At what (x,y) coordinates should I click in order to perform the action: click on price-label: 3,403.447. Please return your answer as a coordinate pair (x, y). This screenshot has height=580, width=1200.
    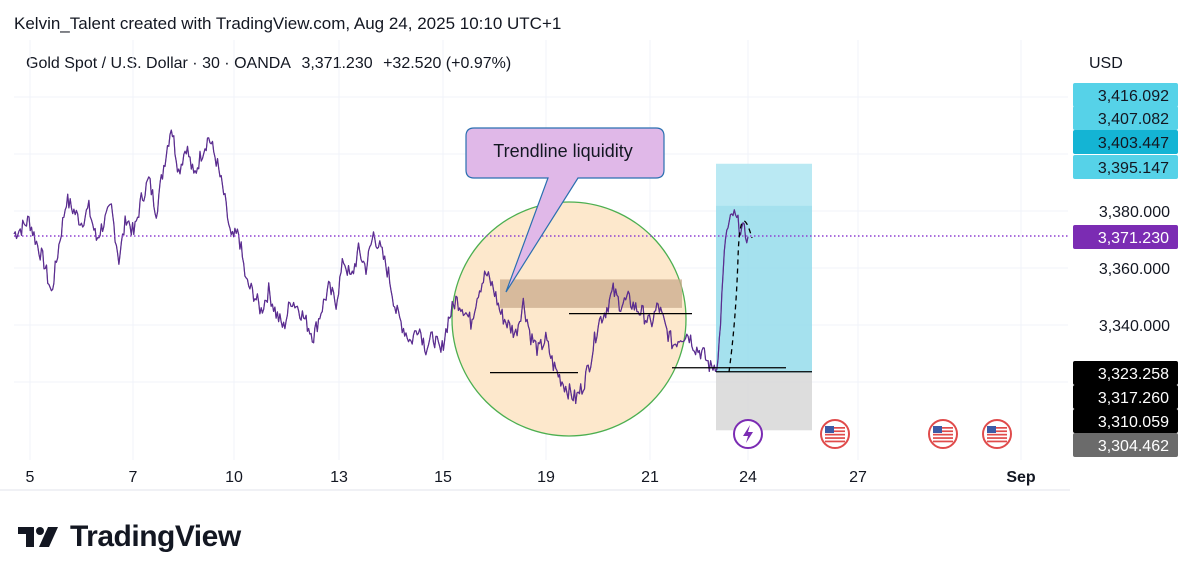
    Looking at the image, I should click on (1125, 142).